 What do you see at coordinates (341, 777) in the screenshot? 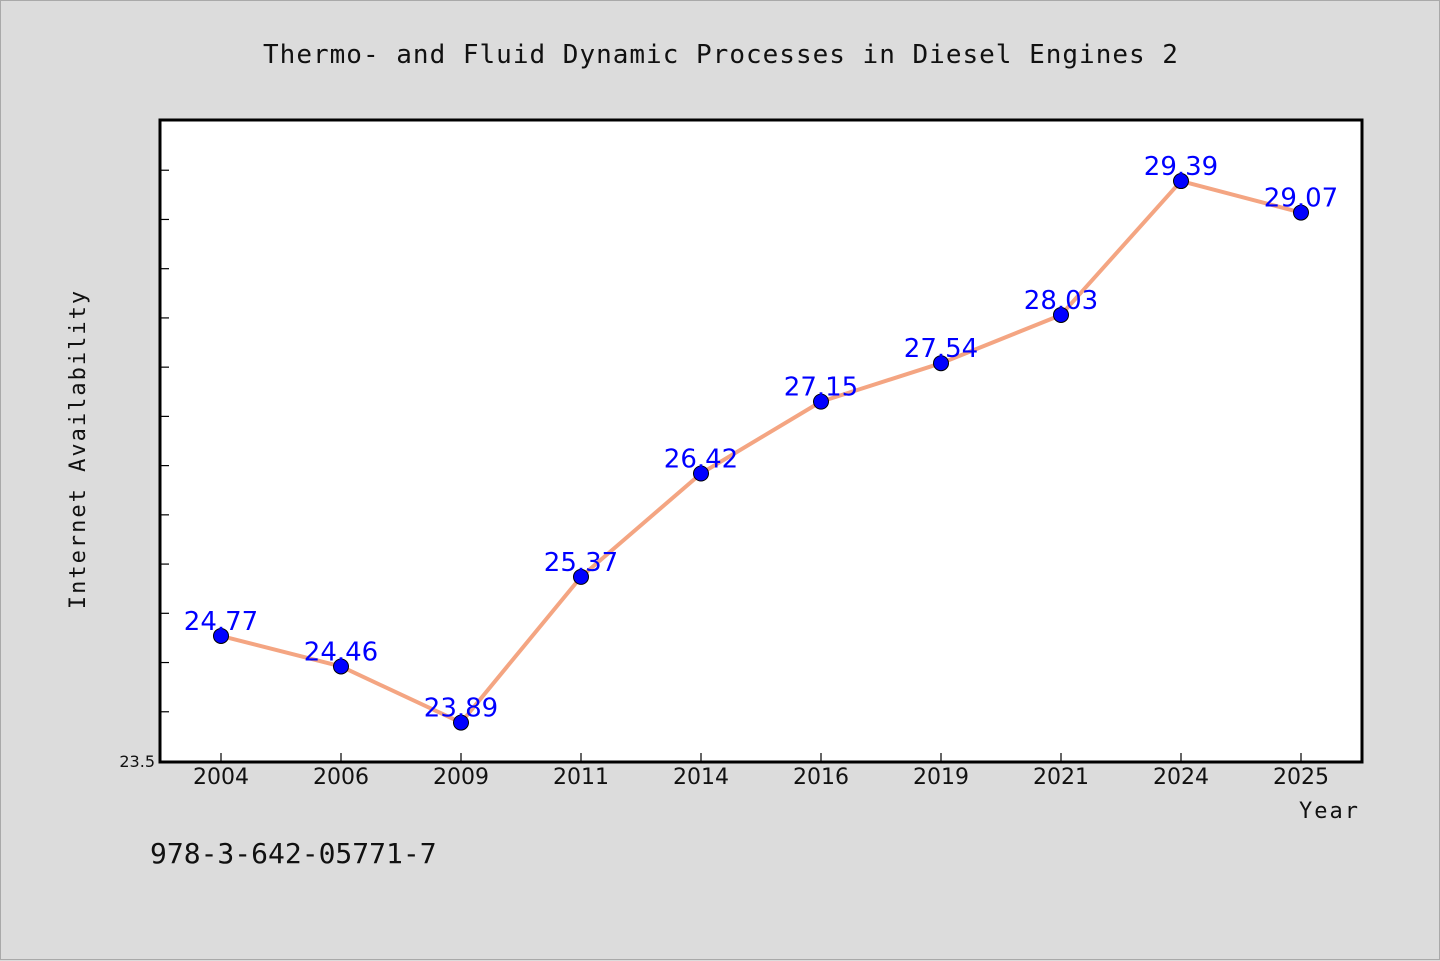
I see `x-tick-label: 2006` at bounding box center [341, 777].